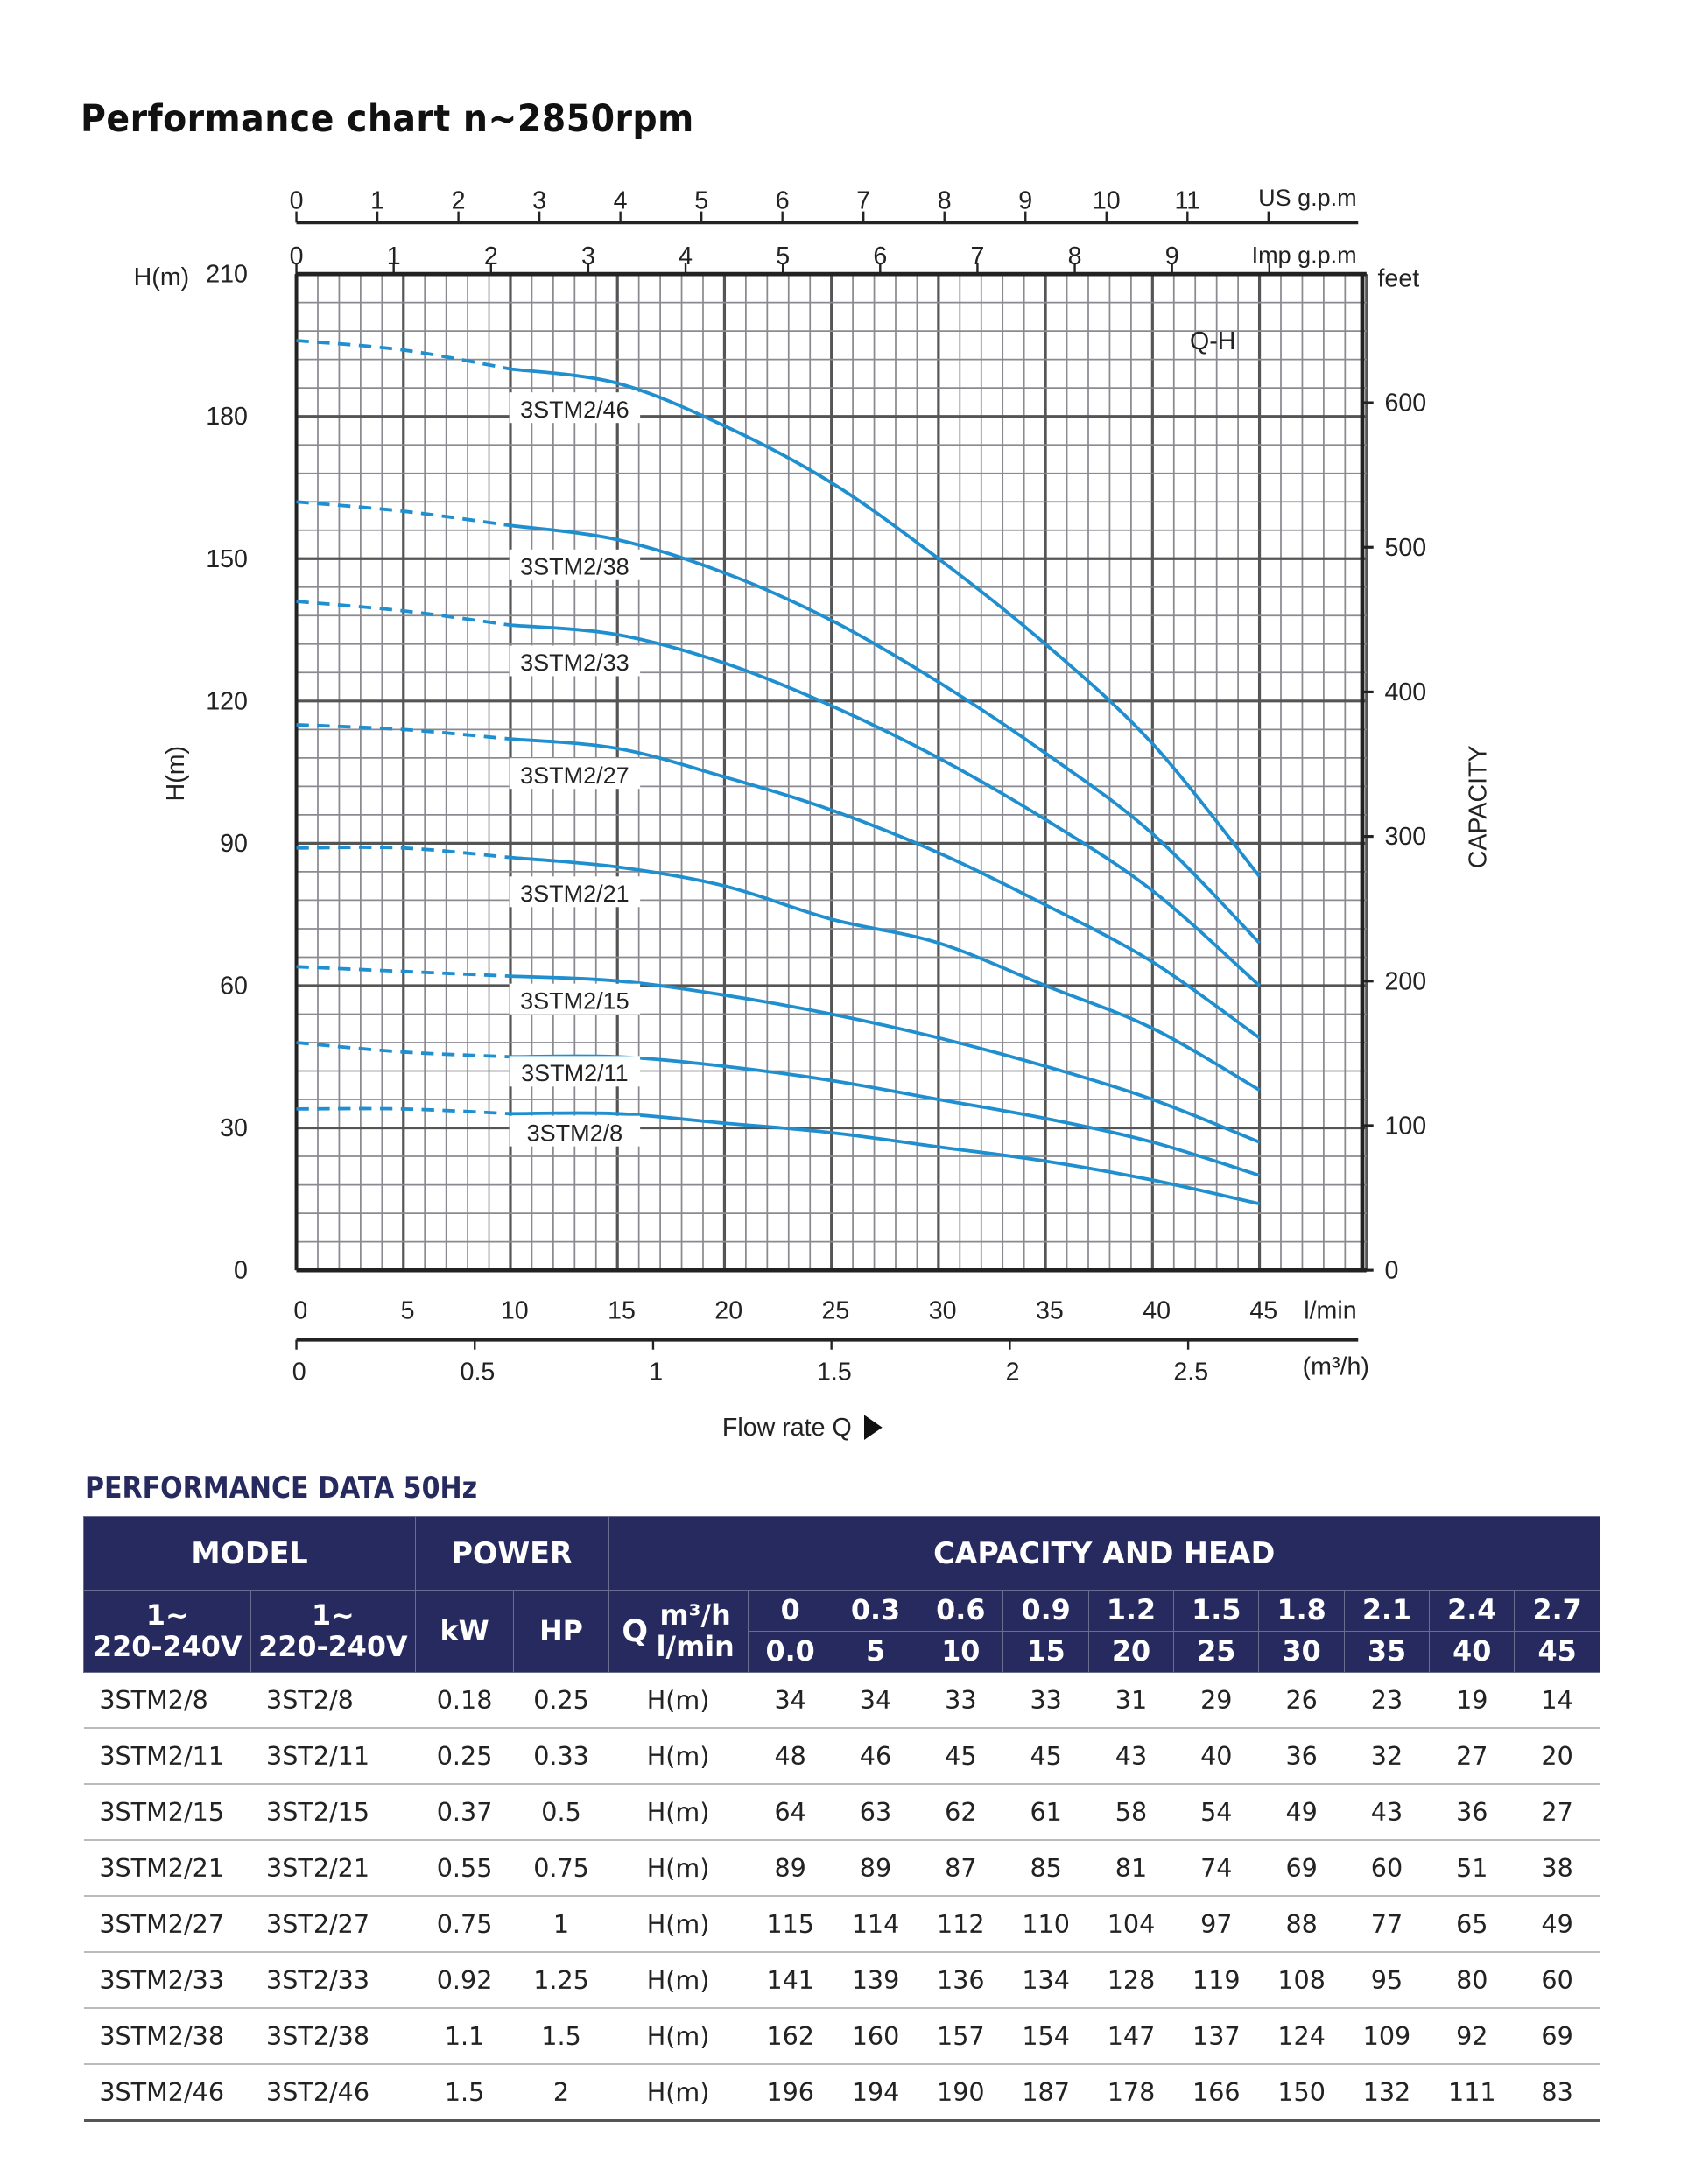  What do you see at coordinates (875, 1757) in the screenshot?
I see `head-value-cell: 46` at bounding box center [875, 1757].